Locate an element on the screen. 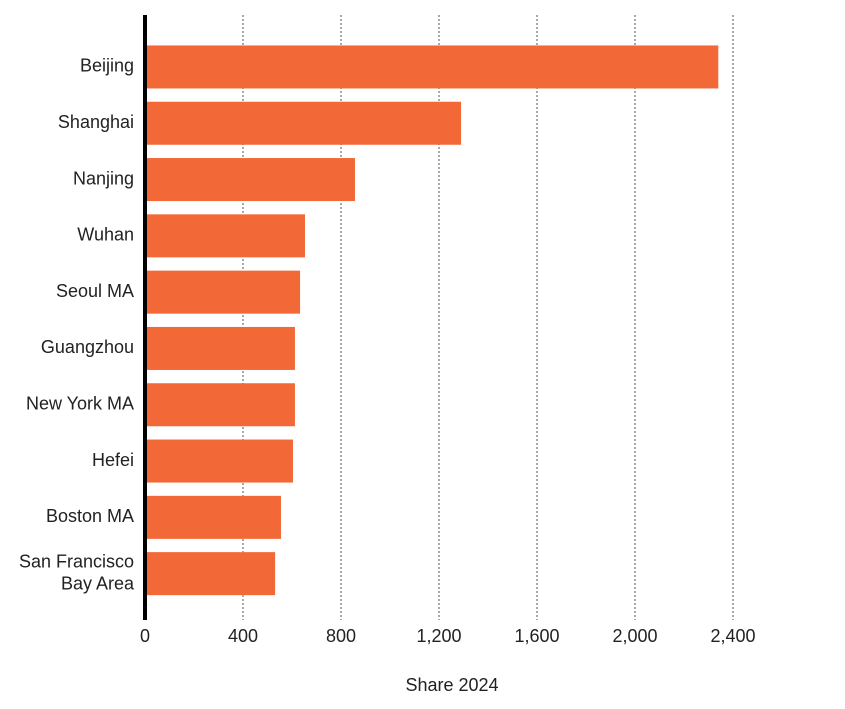 The image size is (845, 709). x-tick-label: 800 is located at coordinates (341, 636).